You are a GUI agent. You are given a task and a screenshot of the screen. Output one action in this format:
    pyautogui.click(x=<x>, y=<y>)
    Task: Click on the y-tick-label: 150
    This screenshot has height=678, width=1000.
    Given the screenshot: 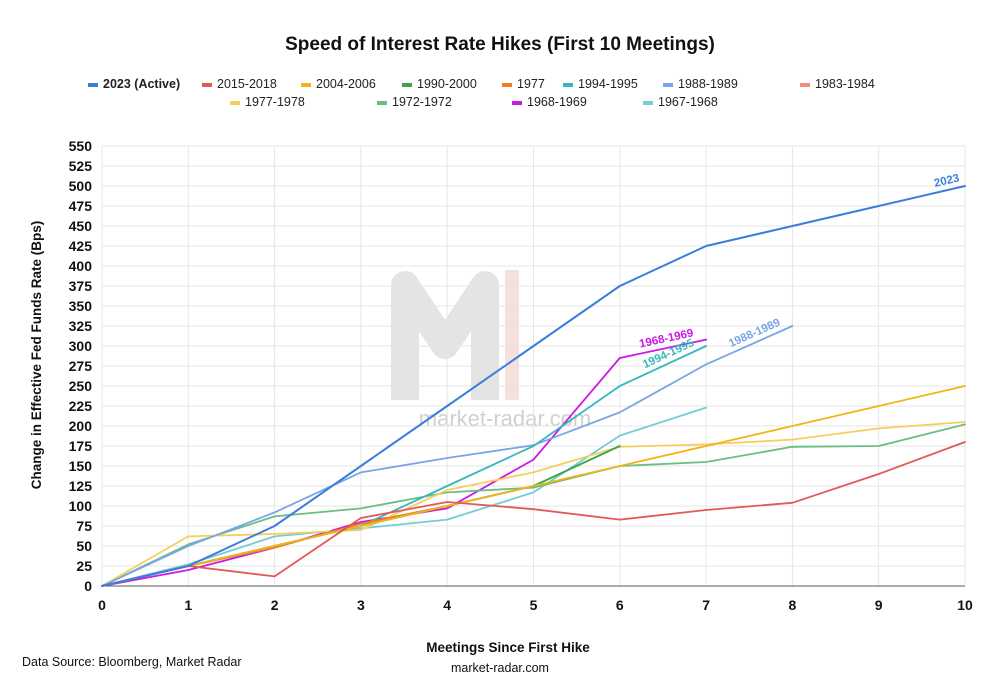 What is the action you would take?
    pyautogui.click(x=81, y=466)
    